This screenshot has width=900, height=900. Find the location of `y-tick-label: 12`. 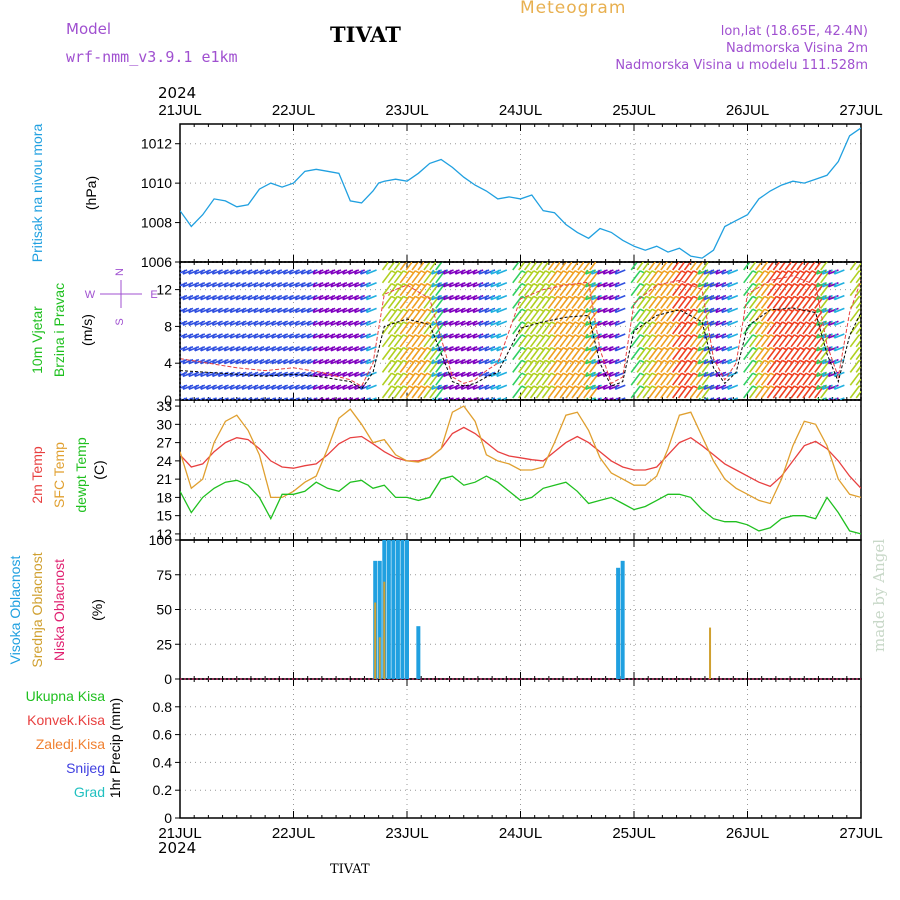

y-tick-label: 12 is located at coordinates (164, 534).